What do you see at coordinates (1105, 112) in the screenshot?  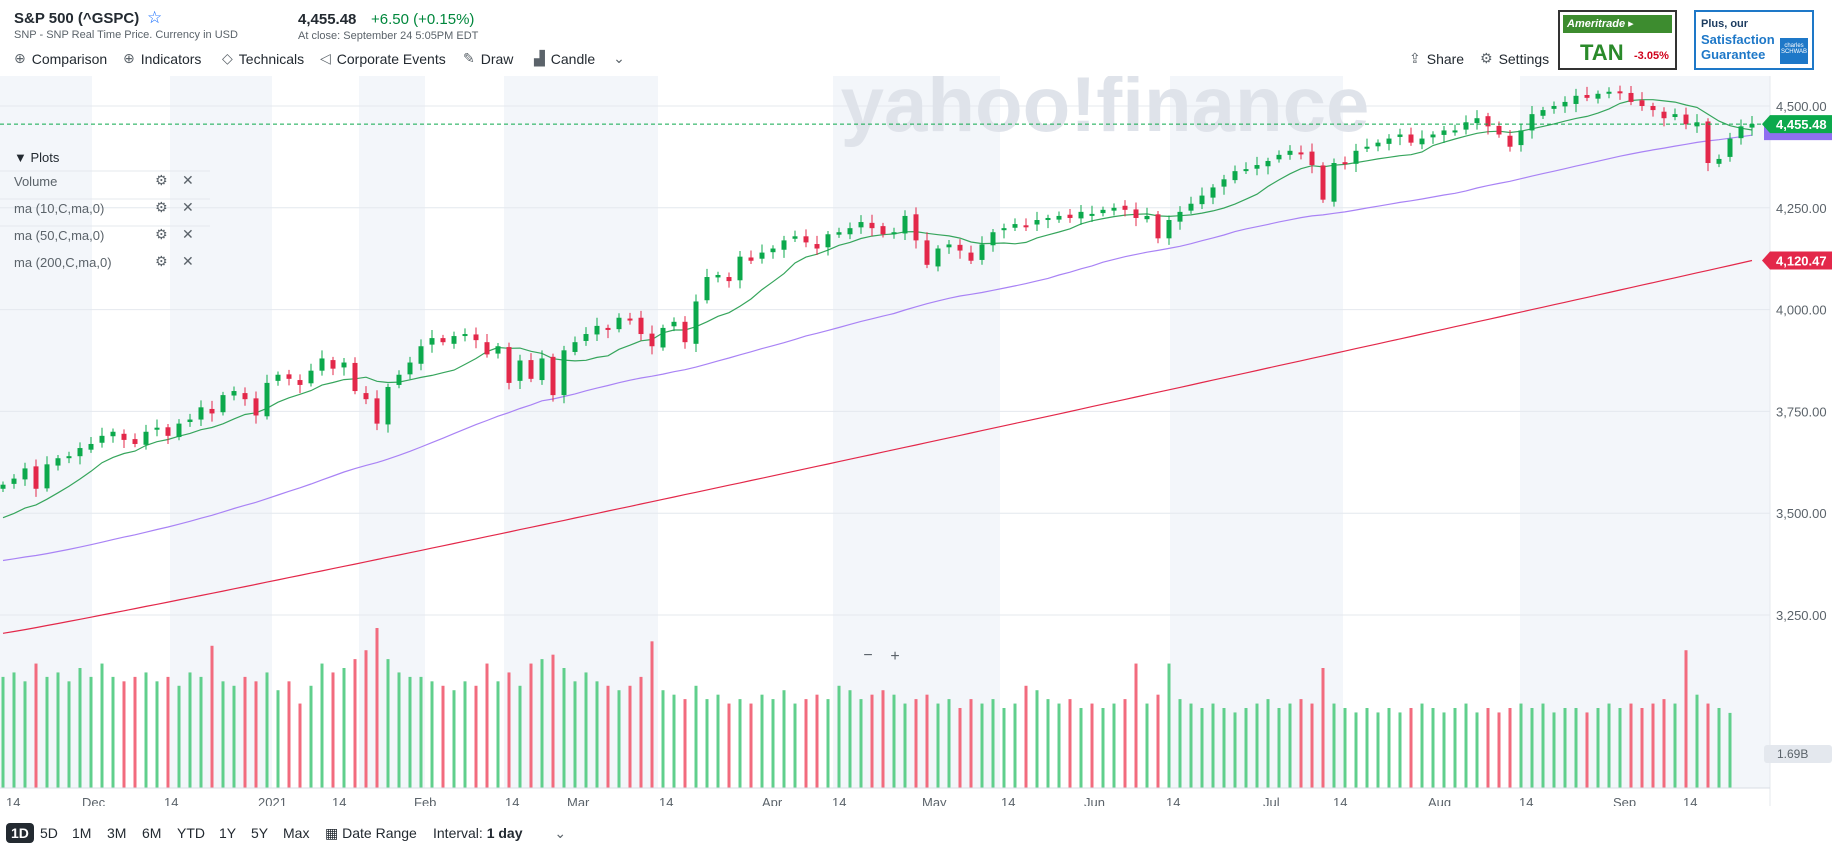 I see `yahoo-finance-watermark: yahoo!finance` at bounding box center [1105, 112].